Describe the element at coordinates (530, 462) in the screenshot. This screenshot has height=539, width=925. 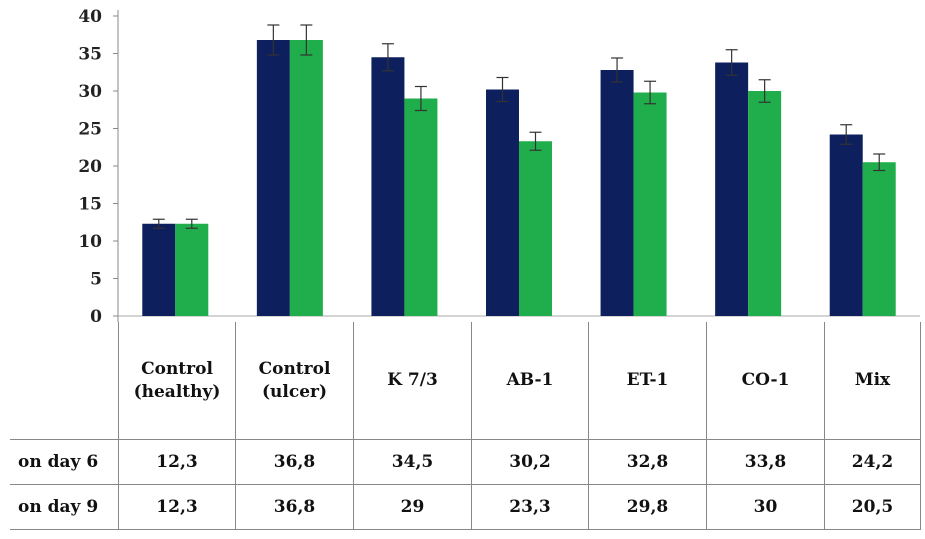
I see `value-cell: 30,2` at that location.